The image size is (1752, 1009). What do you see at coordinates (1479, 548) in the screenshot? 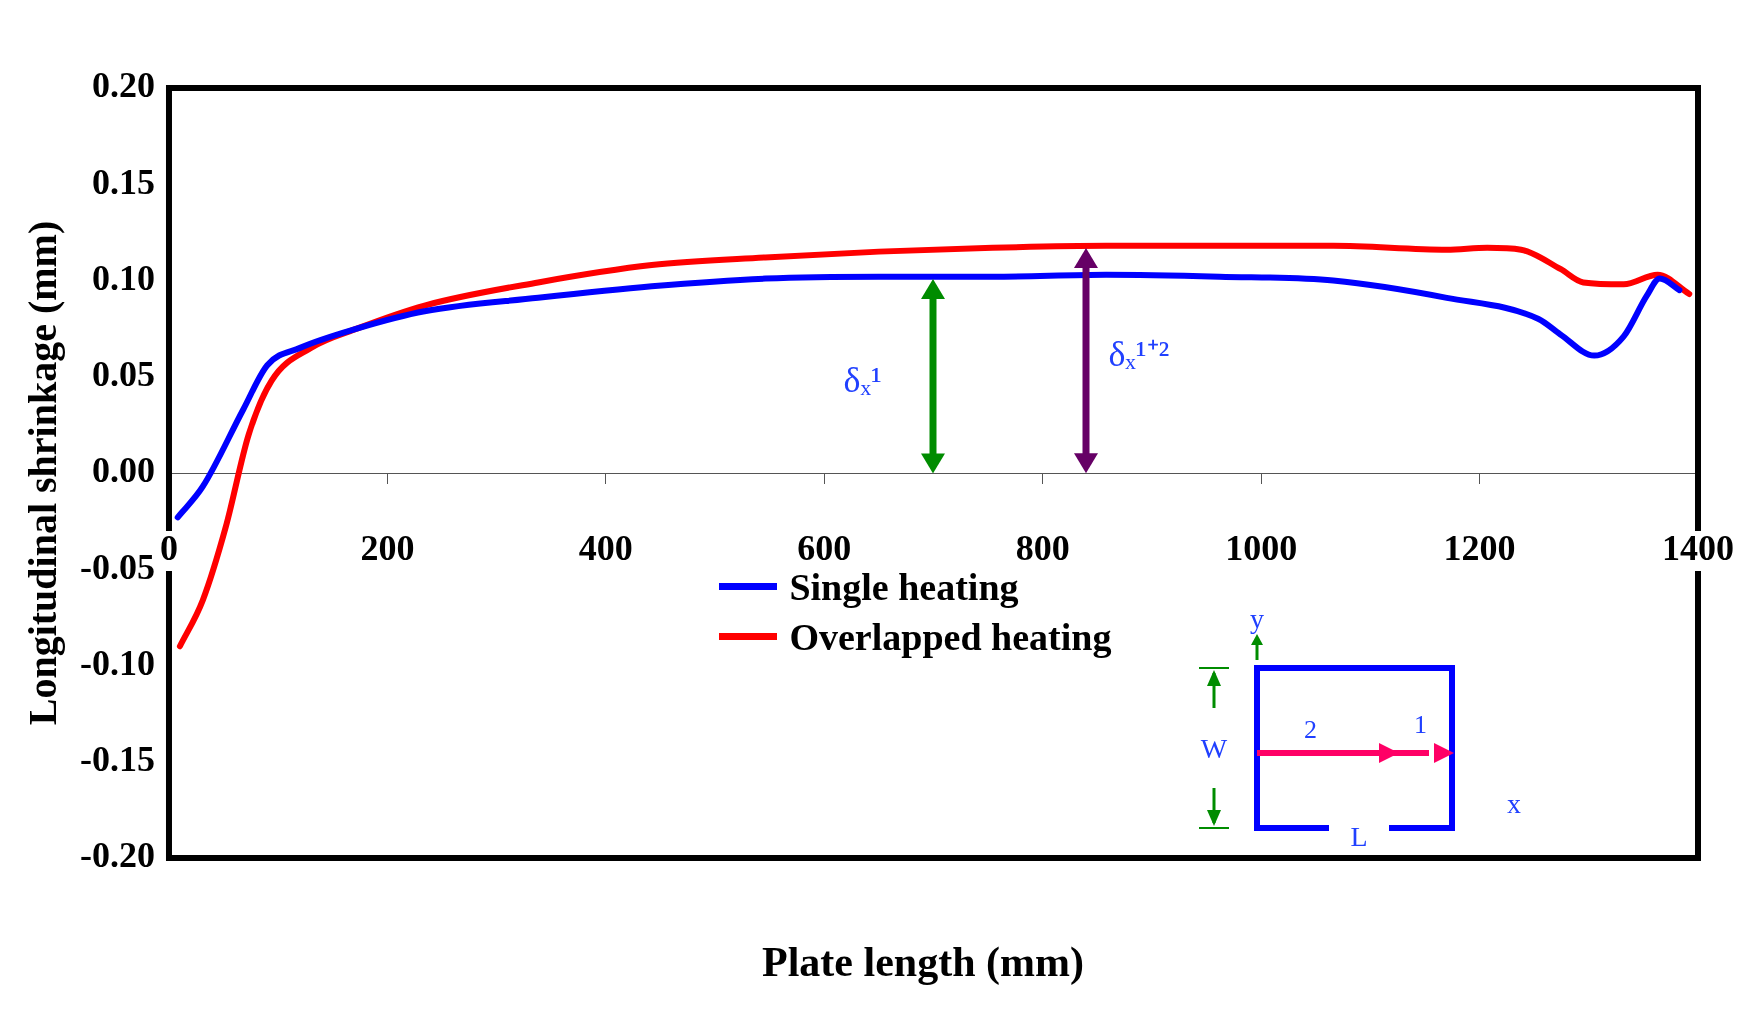
I see `x-tick-label: 1200` at bounding box center [1479, 548].